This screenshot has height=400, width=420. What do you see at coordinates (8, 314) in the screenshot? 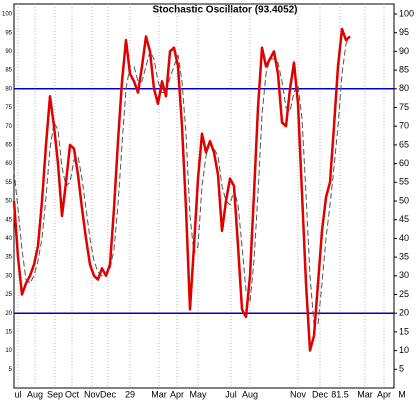
I see `y-tick-label-left: 20` at bounding box center [8, 314].